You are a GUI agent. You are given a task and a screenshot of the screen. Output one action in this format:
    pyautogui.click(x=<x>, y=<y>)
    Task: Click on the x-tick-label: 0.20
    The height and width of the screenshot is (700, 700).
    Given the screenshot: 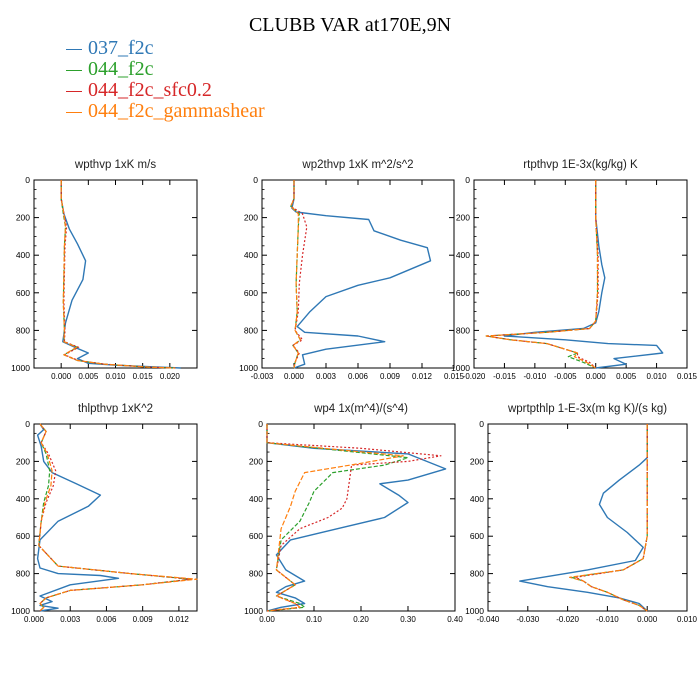 What is the action you would take?
    pyautogui.click(x=361, y=619)
    